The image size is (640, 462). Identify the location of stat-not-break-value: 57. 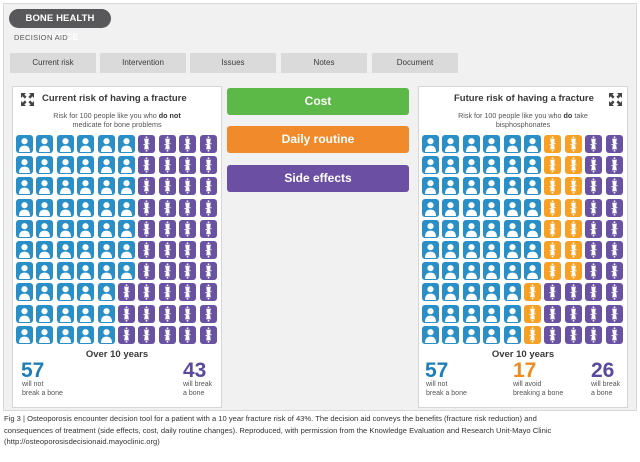
(437, 370).